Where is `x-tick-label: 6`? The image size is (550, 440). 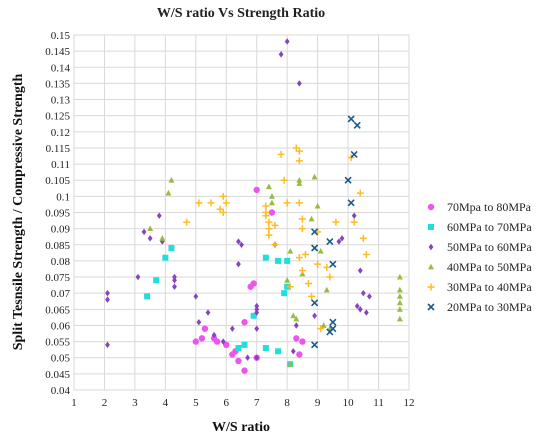
x-tick-label: 6 is located at coordinates (227, 403).